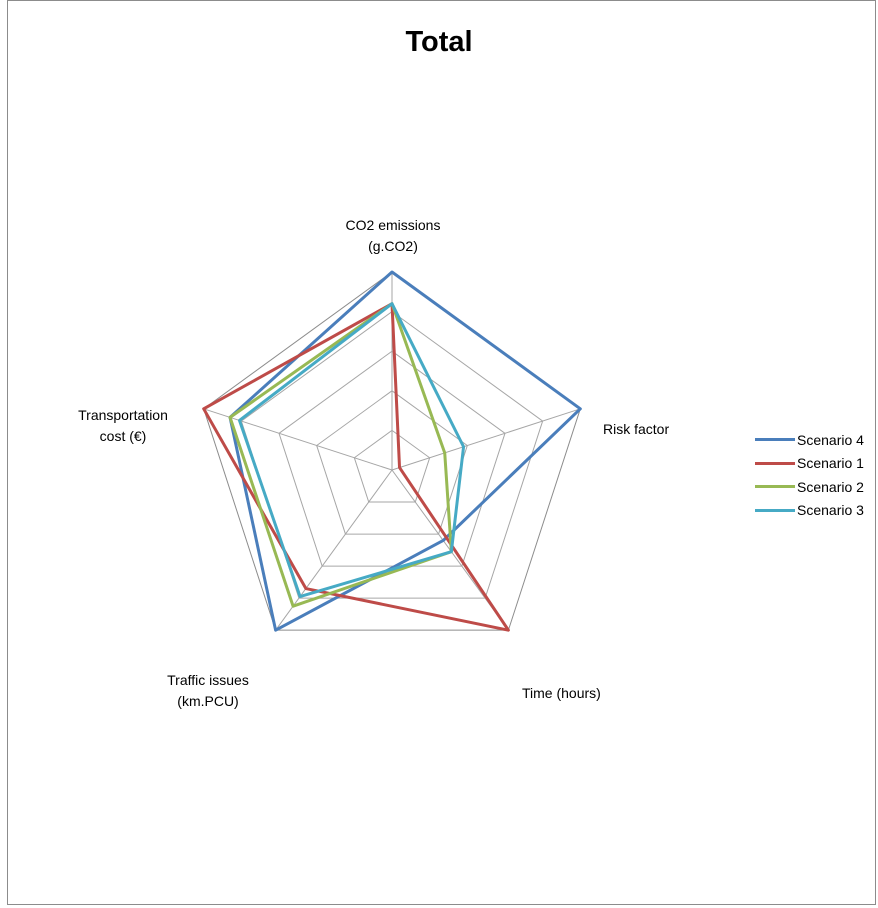  I want to click on axis-label-traffic-line2: (km.PCU), so click(208, 701).